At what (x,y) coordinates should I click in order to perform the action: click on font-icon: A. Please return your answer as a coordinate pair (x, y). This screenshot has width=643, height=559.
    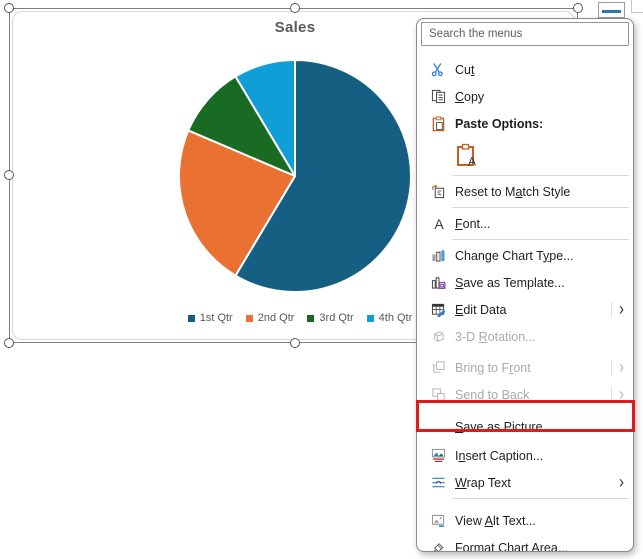
    Looking at the image, I should click on (438, 223).